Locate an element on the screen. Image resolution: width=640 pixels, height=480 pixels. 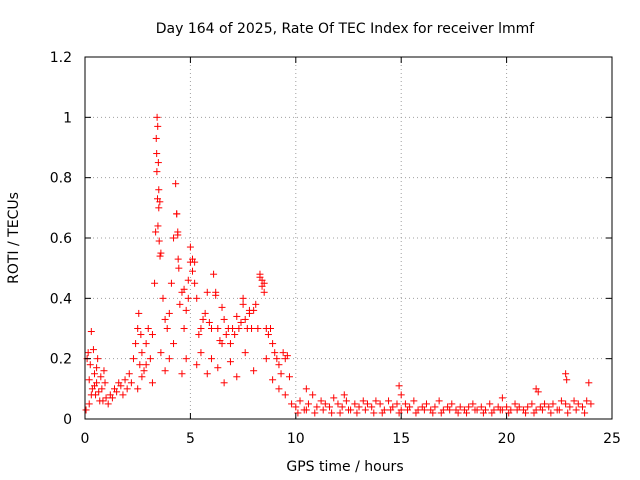
x-tick-label: 20 is located at coordinates (507, 439).